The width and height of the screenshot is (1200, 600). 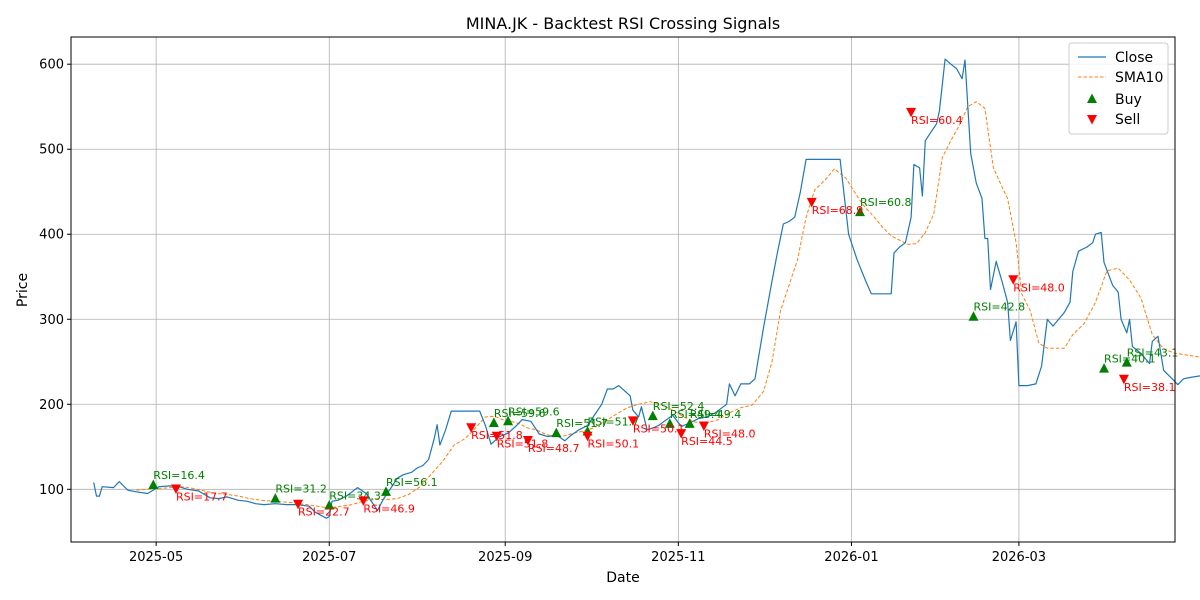 I want to click on x-tick-label: 2025-07, so click(x=329, y=557).